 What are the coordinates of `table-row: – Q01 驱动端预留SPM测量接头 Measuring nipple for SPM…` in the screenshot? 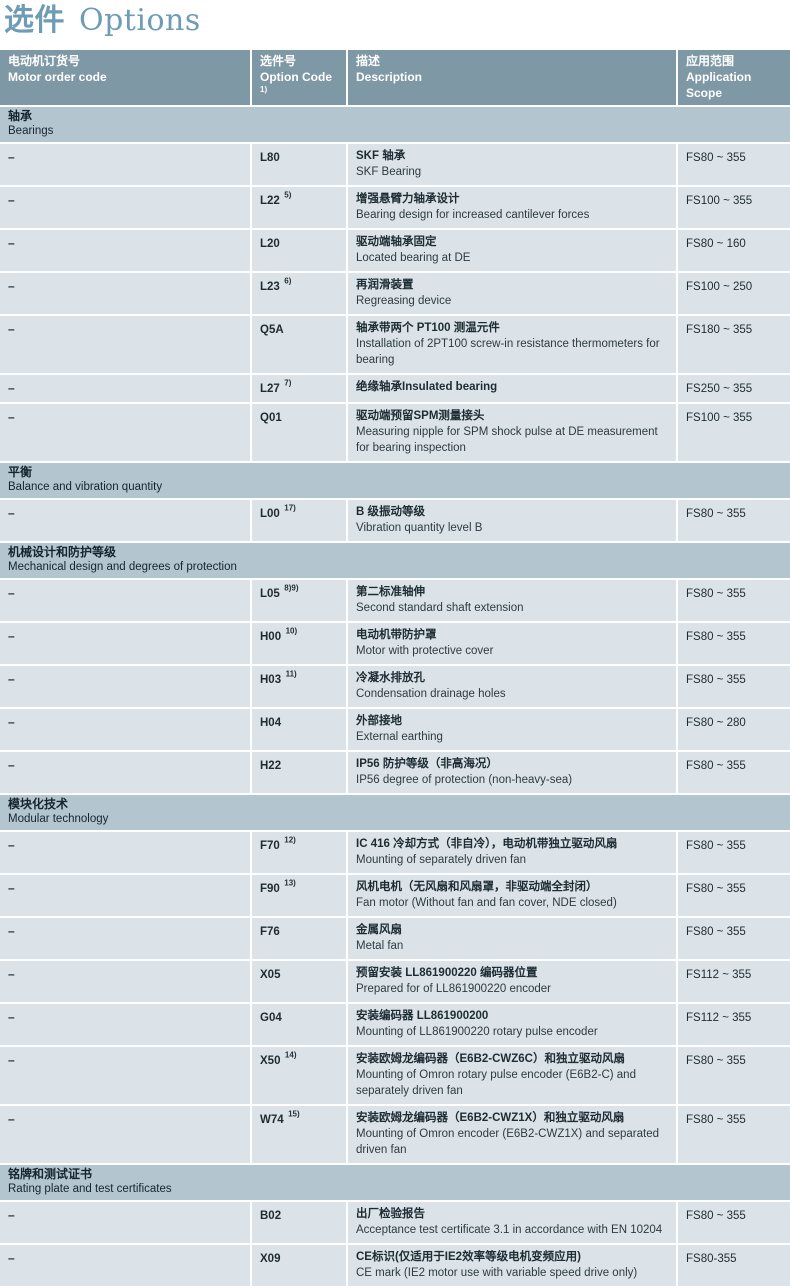 It's located at (395, 433).